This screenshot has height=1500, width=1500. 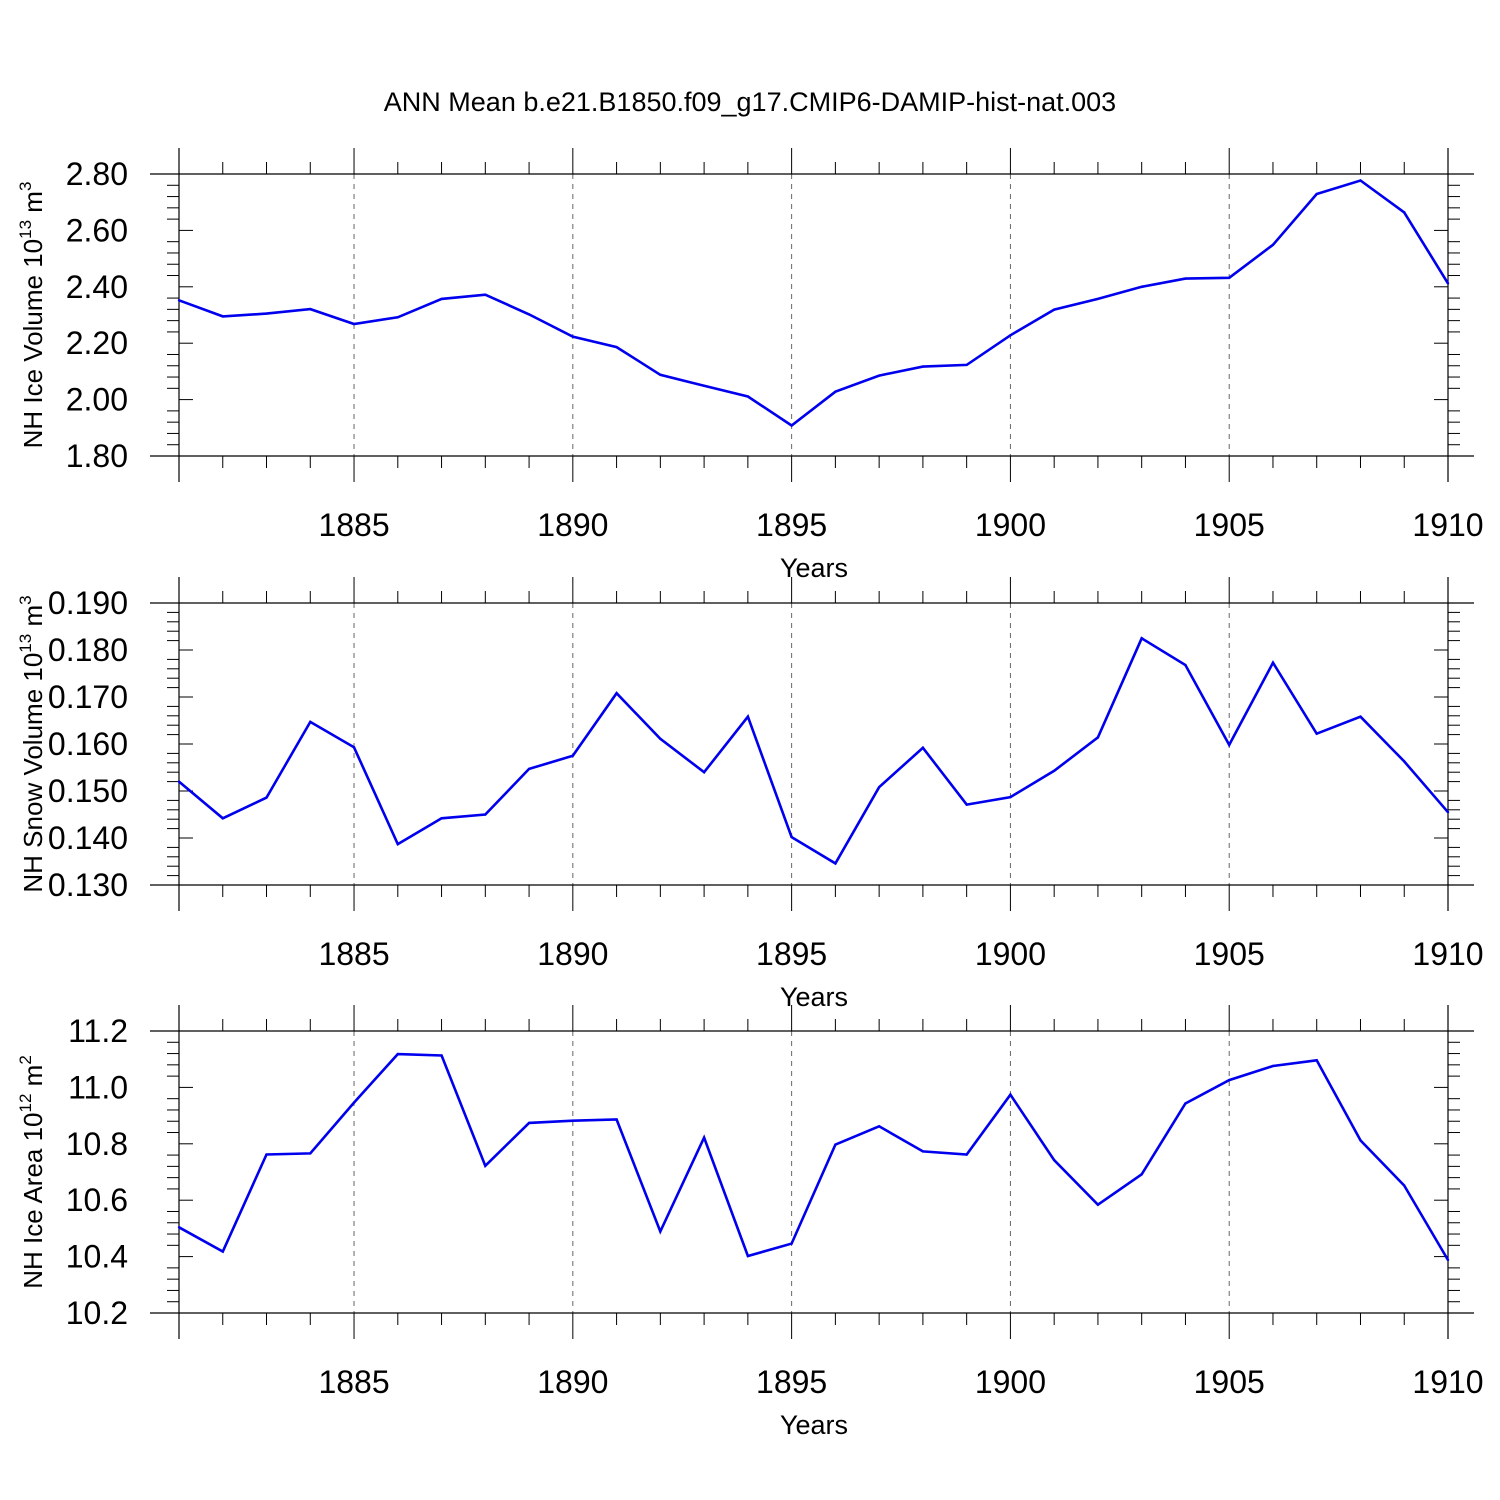 I want to click on y-tick-label: 0.140, so click(x=88, y=838).